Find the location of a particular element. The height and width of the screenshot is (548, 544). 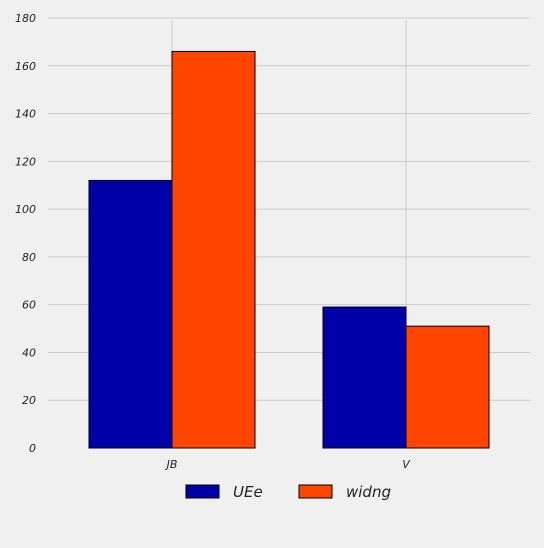

x-axis-tick-labels: JB V is located at coordinates (288, 464).